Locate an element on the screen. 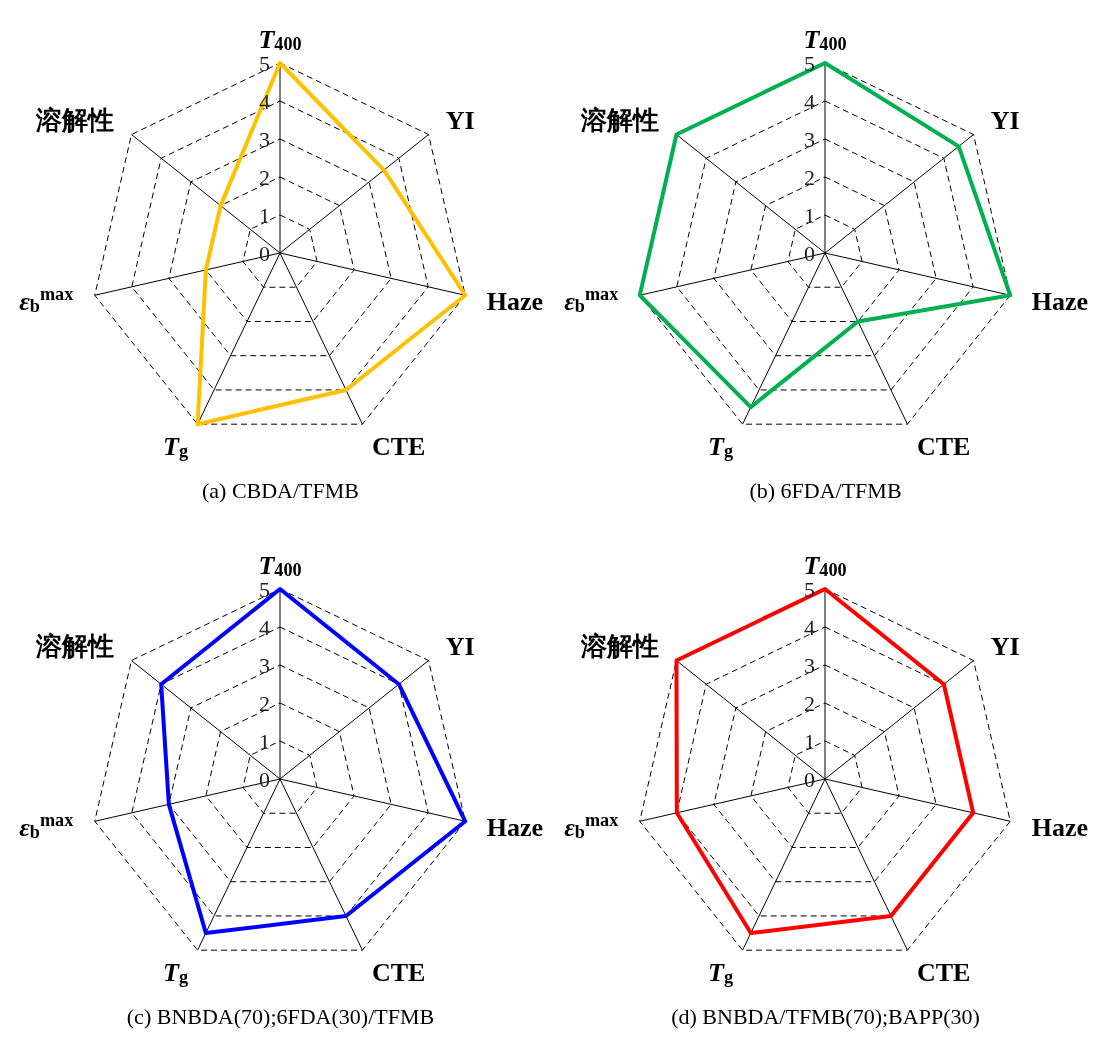 The height and width of the screenshot is (1050, 1113). text: (b) 6FDA/TFMB is located at coordinates (825, 491).